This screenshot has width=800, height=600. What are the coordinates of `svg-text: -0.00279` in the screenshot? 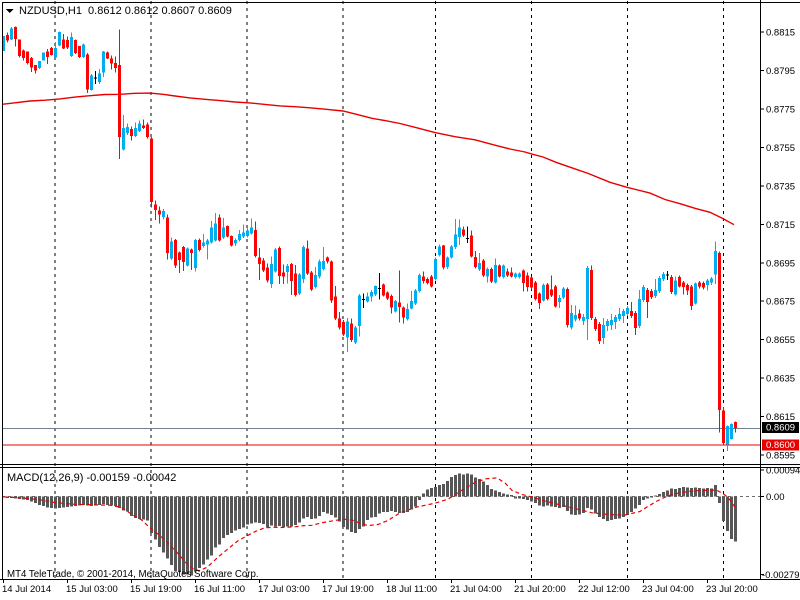 It's located at (781, 575).